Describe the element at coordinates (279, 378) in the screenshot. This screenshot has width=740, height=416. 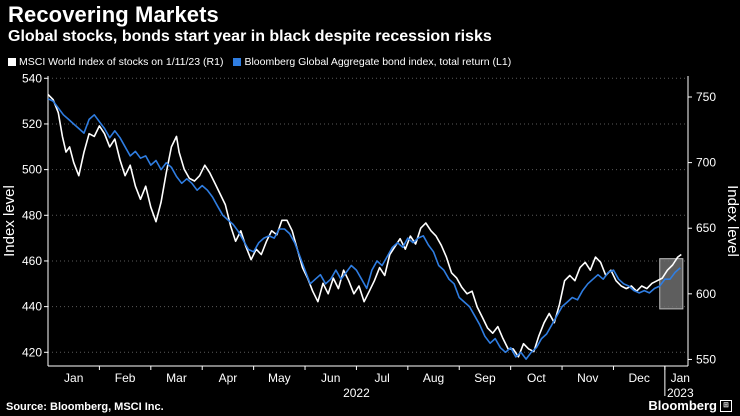
I see `month-label-4: May` at that location.